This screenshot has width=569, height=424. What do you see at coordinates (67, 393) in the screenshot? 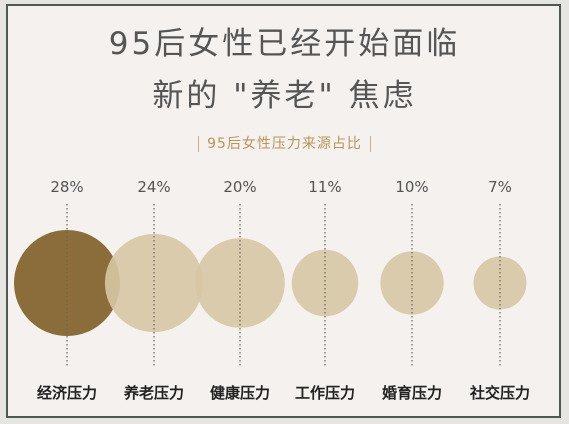
I see `category-label-0: 经济压力` at bounding box center [67, 393].